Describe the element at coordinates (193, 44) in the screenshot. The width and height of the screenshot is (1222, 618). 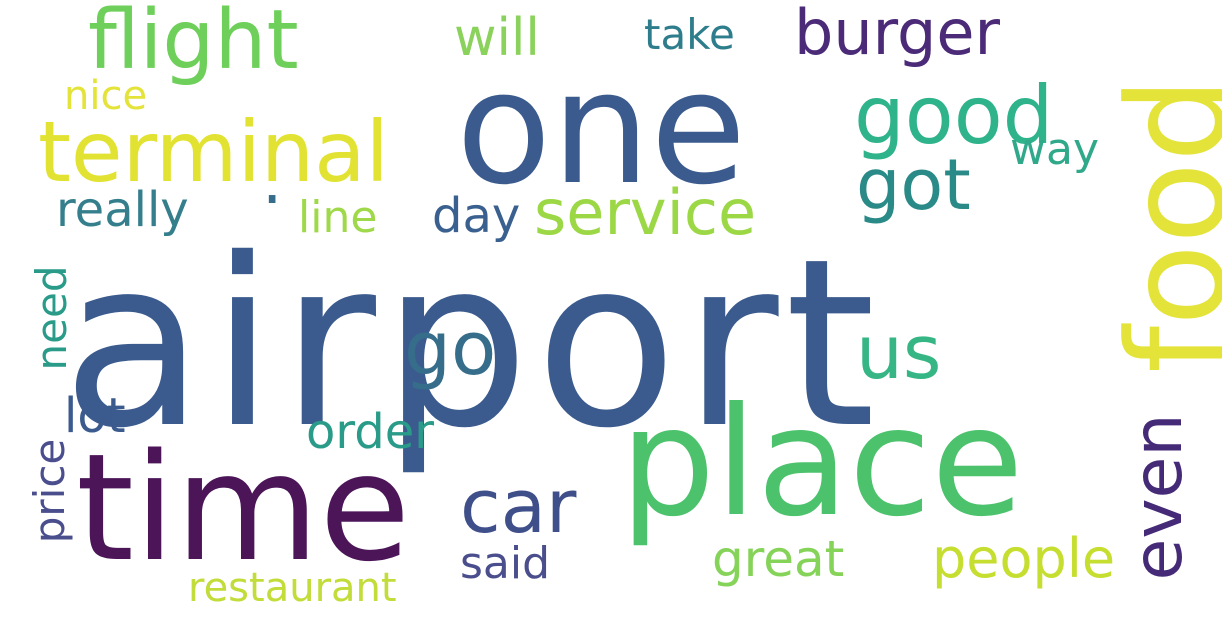
I see `word-flight: flight` at that location.